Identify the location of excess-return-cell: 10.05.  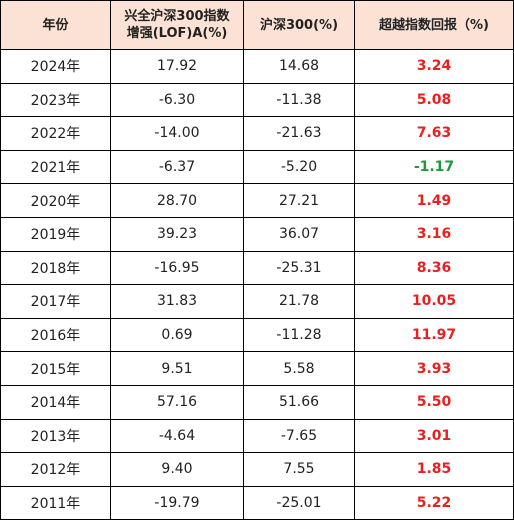
(434, 301).